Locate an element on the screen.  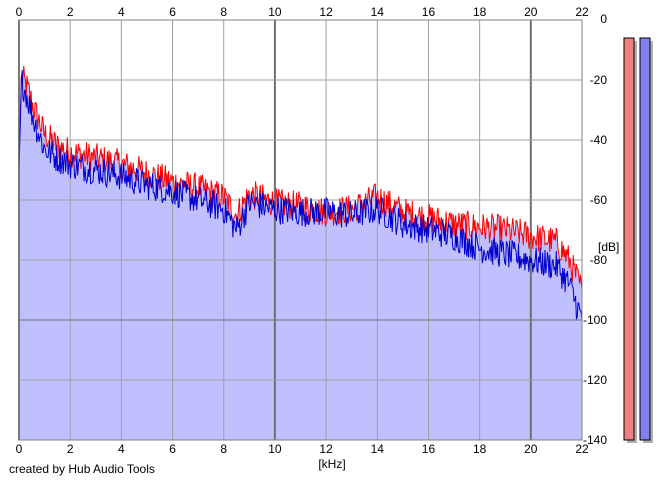
credit-text: created by Hub Audio Tools is located at coordinates (82, 469).